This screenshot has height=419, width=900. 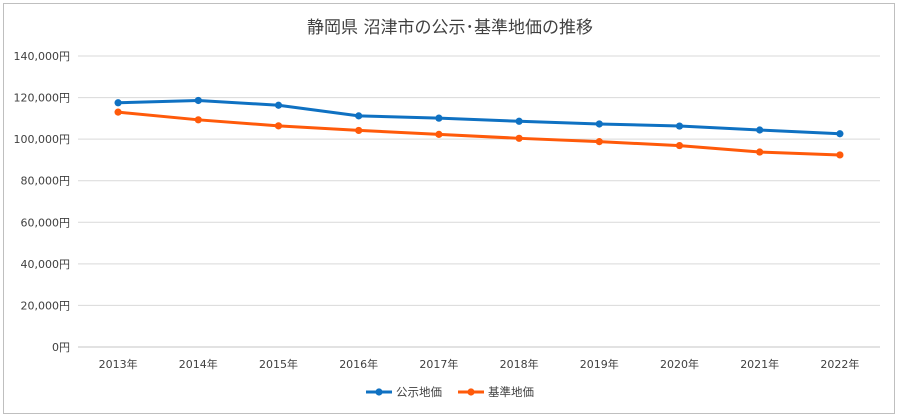 What do you see at coordinates (46, 305) in the screenshot?
I see `y-tick-label: 20,000円` at bounding box center [46, 305].